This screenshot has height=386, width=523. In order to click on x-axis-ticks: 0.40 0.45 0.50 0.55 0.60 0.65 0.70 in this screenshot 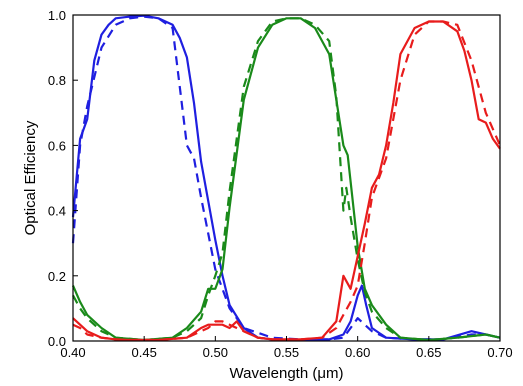, I will do `click(286, 348)`.